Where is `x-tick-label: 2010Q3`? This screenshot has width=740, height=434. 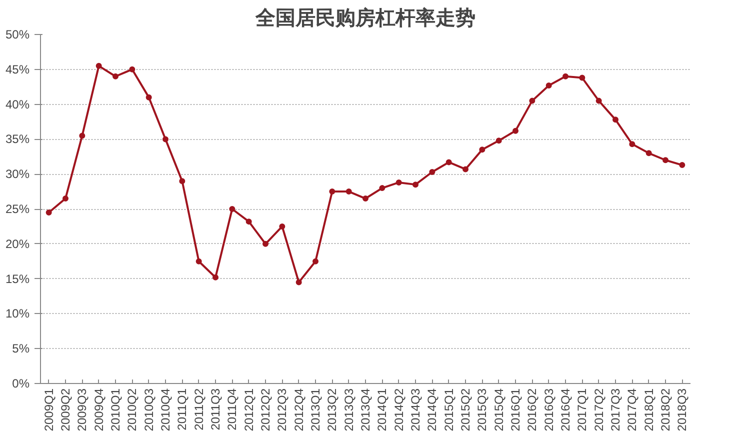 x-tick-label: 2010Q3 is located at coordinates (149, 410).